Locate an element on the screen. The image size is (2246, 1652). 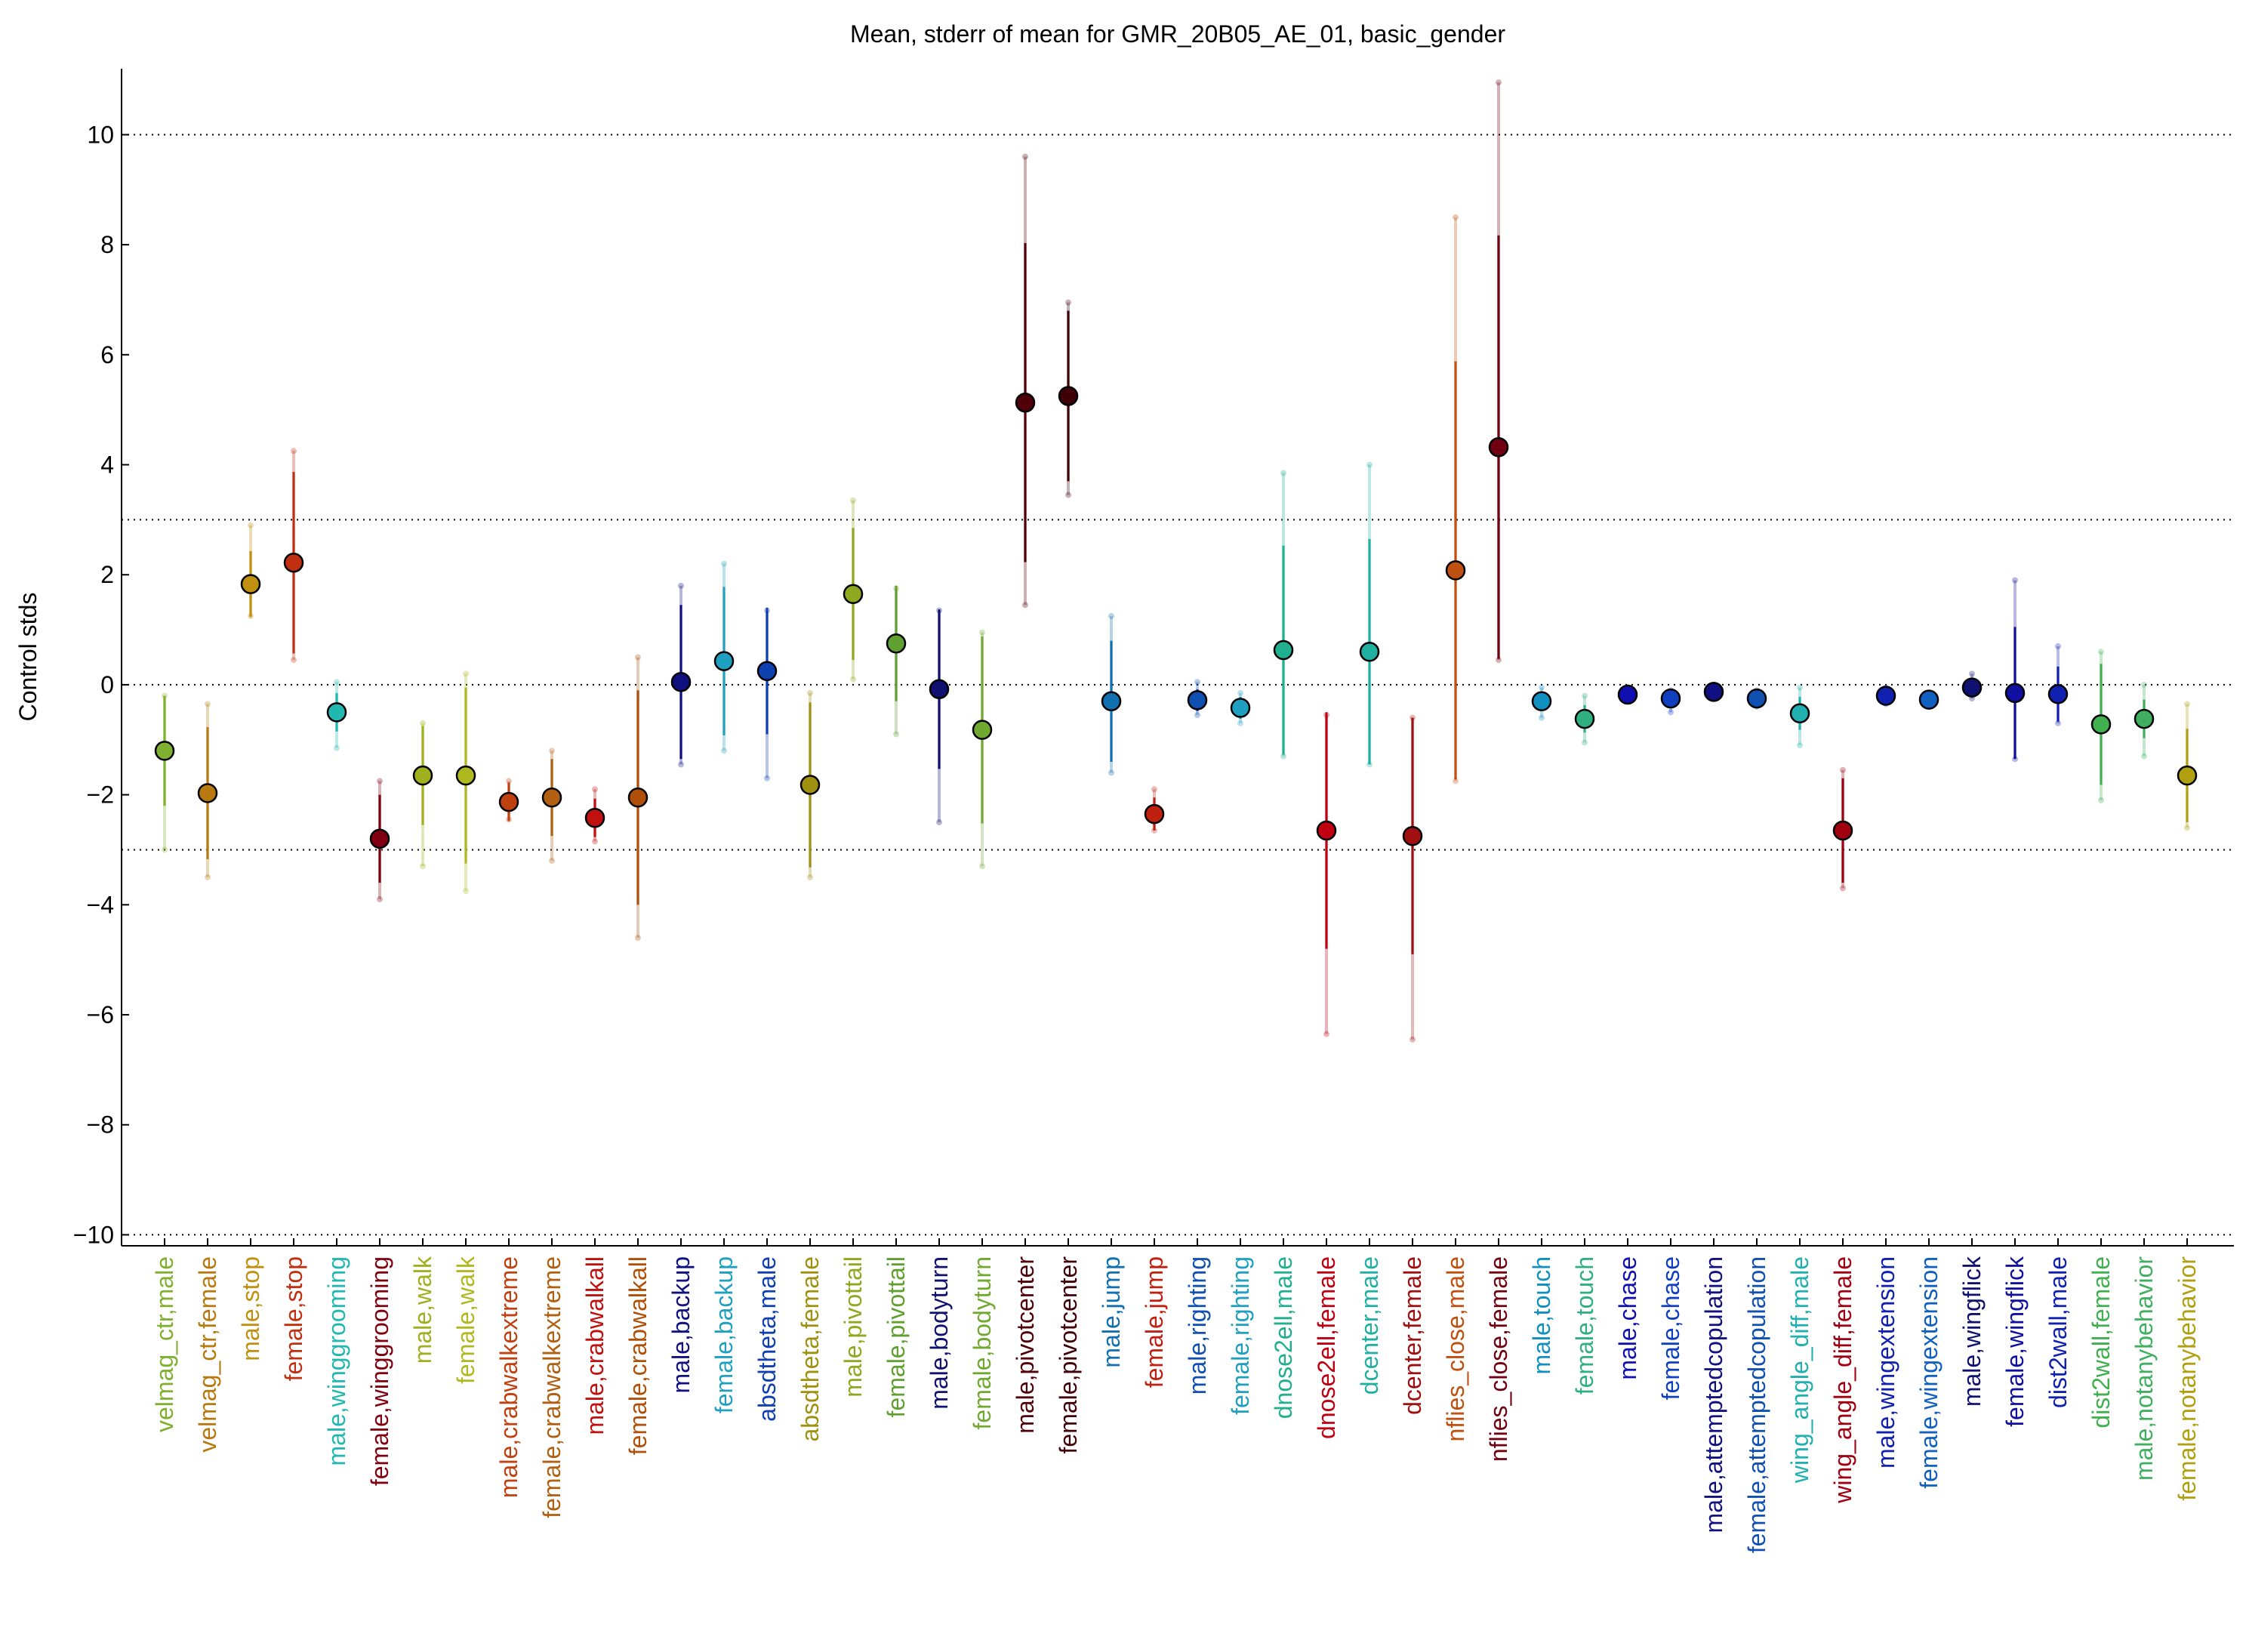
x-tick-label: female,jump is located at coordinates (1154, 1322).